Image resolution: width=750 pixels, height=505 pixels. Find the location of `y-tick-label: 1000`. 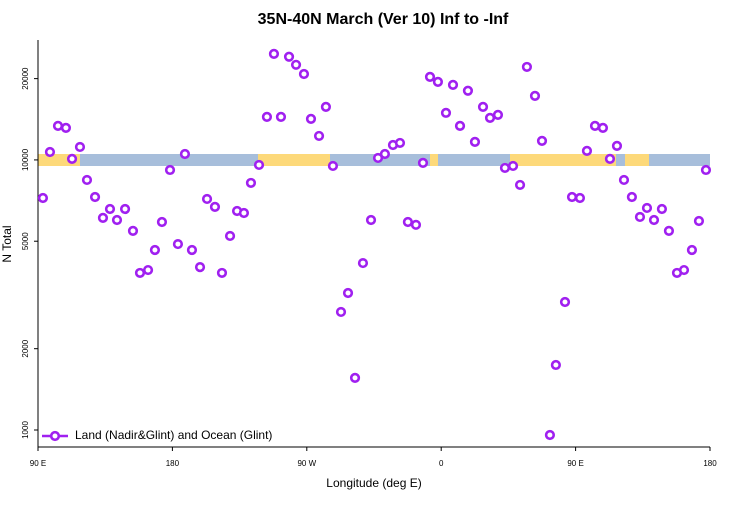

y-tick-label: 1000 is located at coordinates (25, 430).